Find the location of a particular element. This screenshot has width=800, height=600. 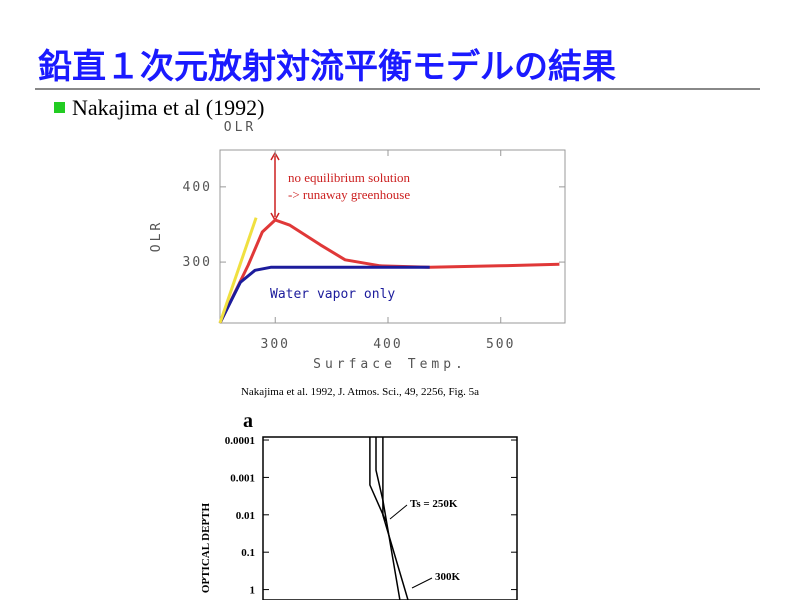

slide-title: 鉛直１次元放射対流平衡モデルの結果 is located at coordinates (327, 67).